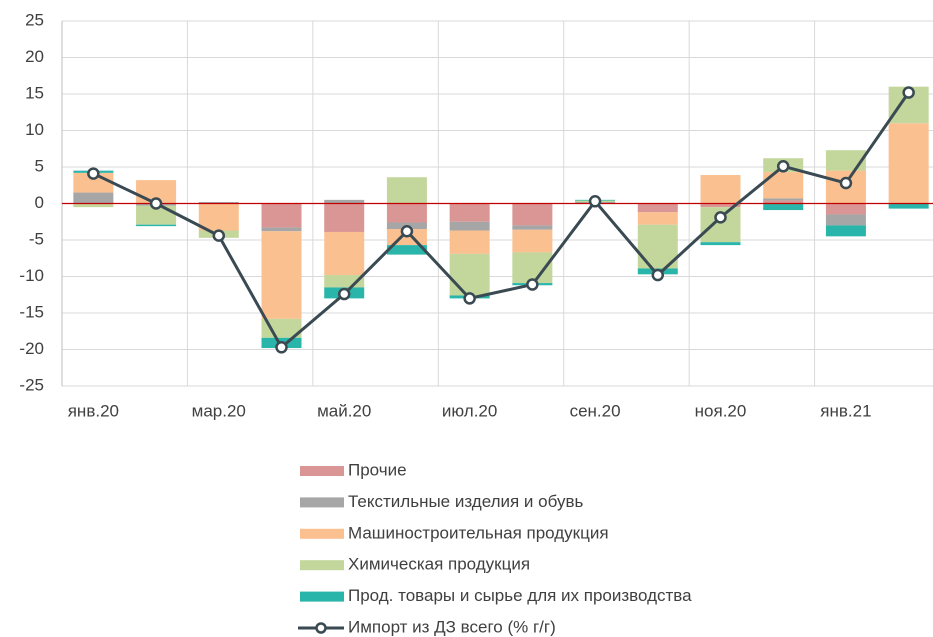 Image resolution: width=933 pixels, height=637 pixels. What do you see at coordinates (219, 410) in the screenshot?
I see `x-tick-label: мар.20` at bounding box center [219, 410].